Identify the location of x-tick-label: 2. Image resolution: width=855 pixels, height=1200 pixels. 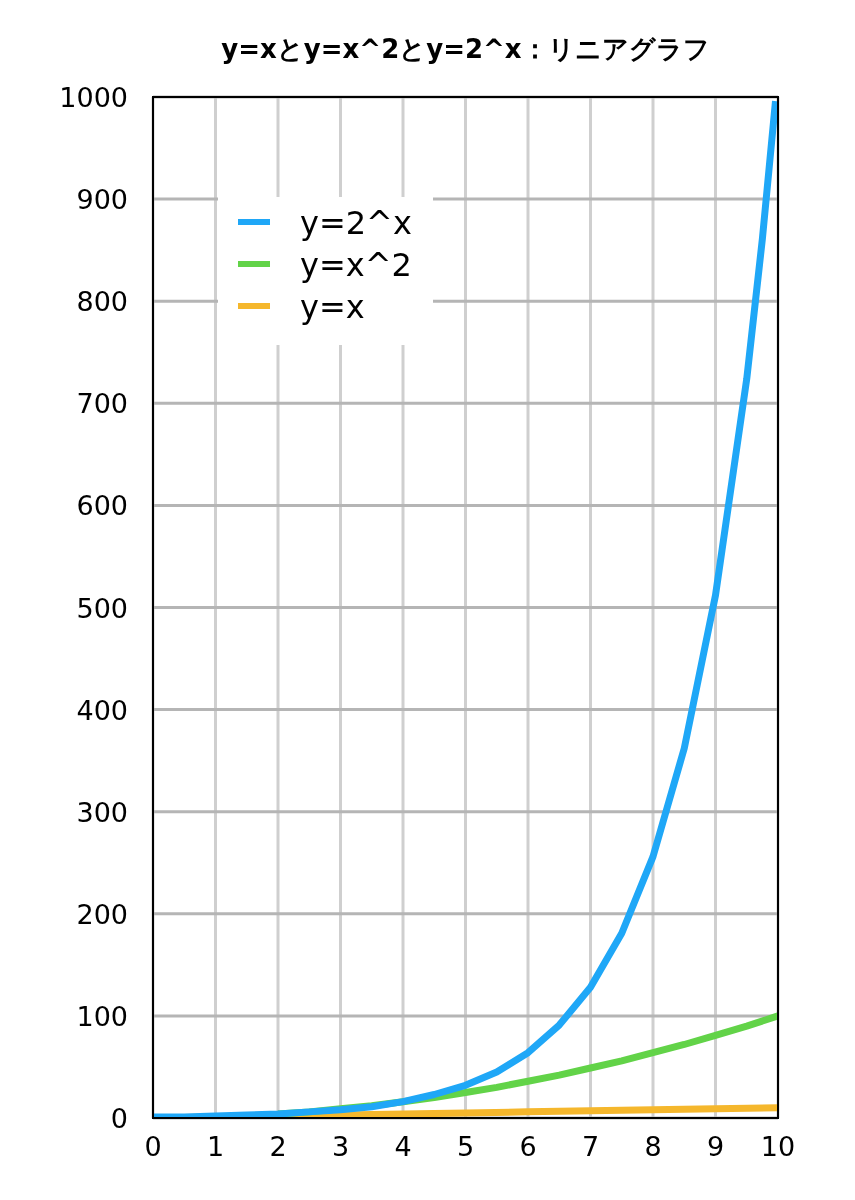
(278, 1146).